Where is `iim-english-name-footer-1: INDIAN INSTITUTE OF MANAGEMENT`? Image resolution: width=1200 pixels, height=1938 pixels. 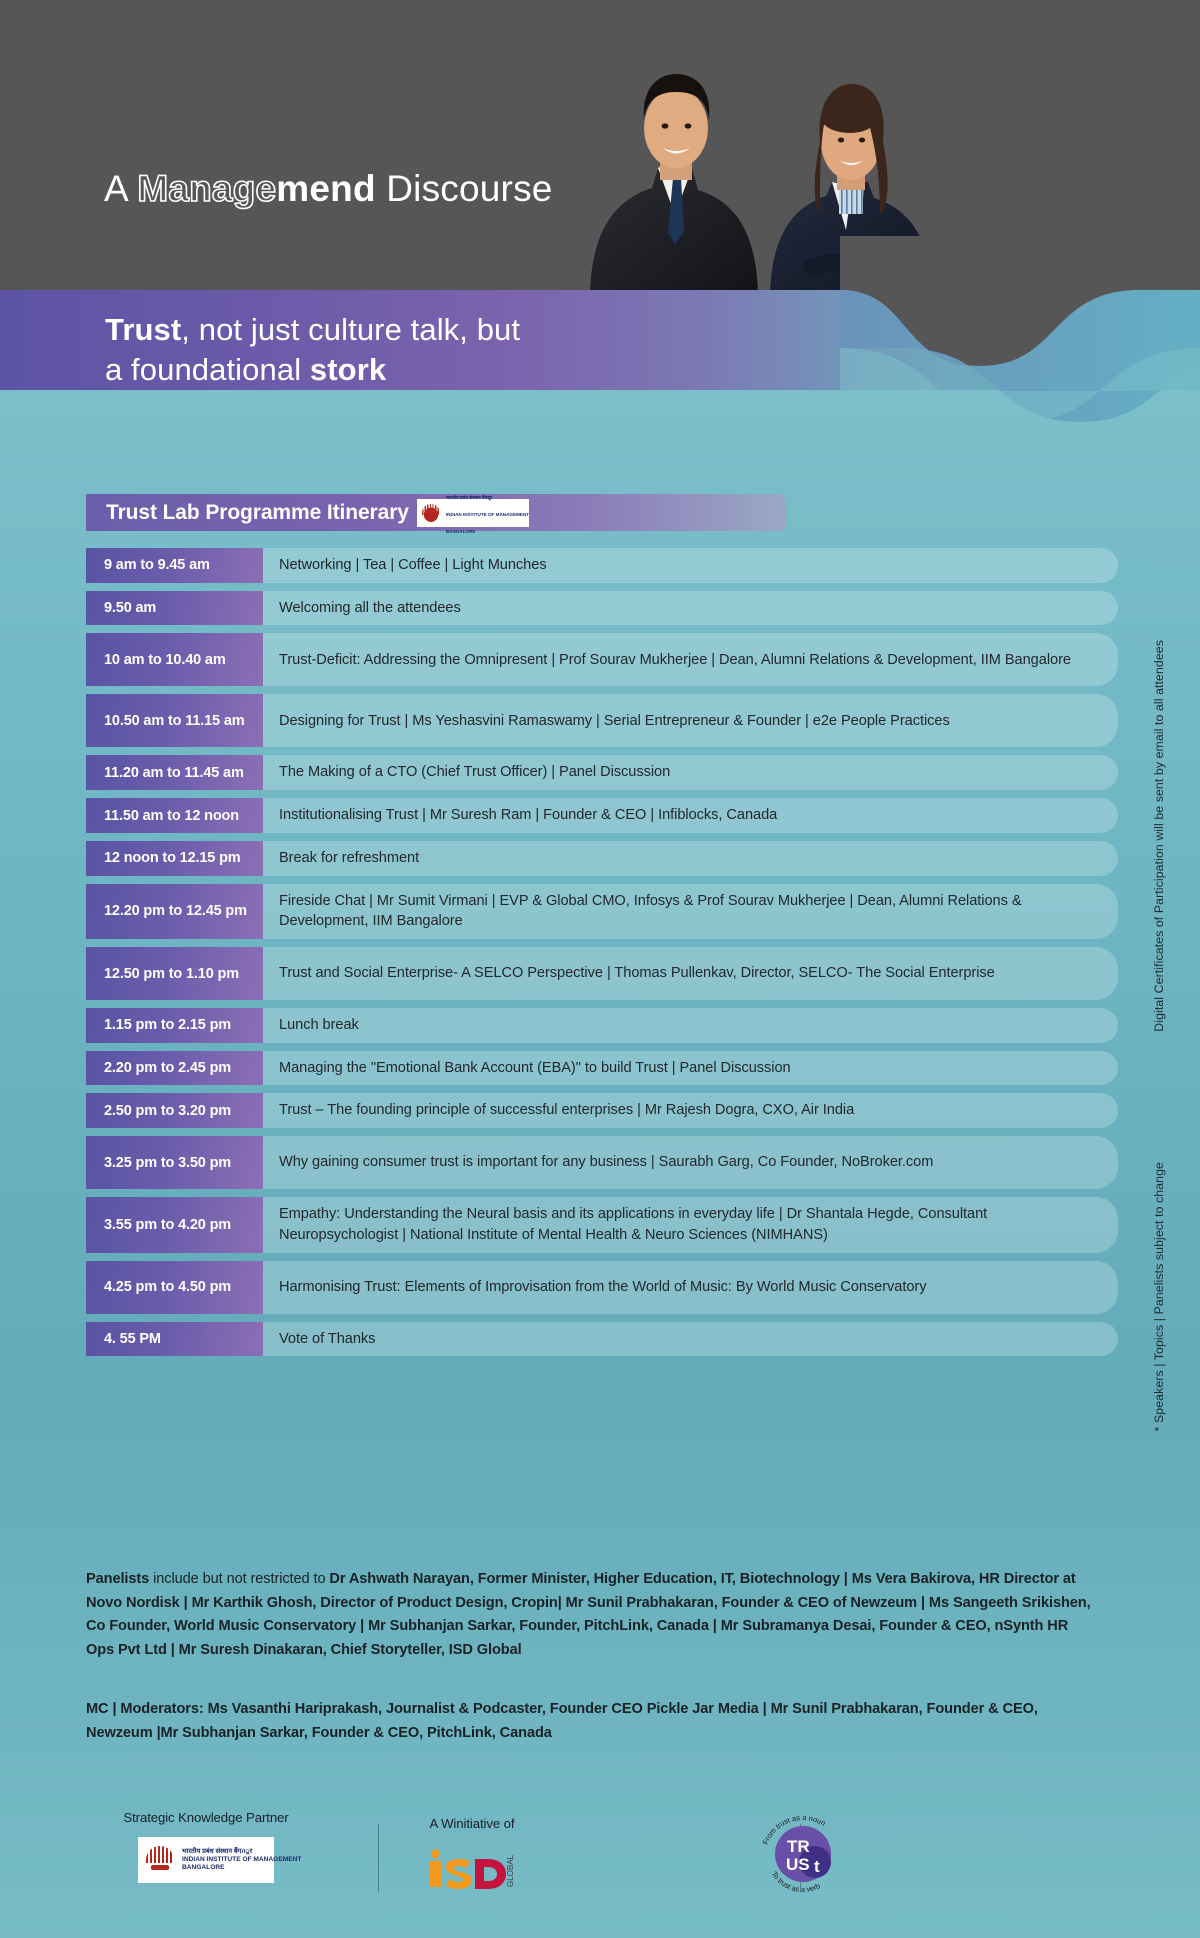 iim-english-name-footer-1: INDIAN INSTITUTE OF MANAGEMENT is located at coordinates (242, 1859).